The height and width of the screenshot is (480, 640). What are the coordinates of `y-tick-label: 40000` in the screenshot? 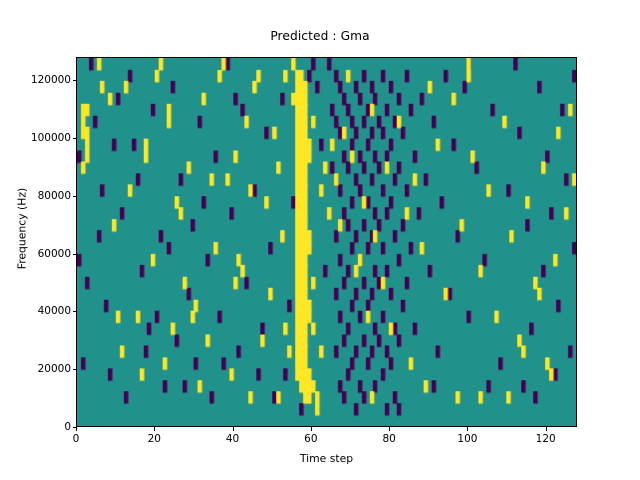 It's located at (54, 311).